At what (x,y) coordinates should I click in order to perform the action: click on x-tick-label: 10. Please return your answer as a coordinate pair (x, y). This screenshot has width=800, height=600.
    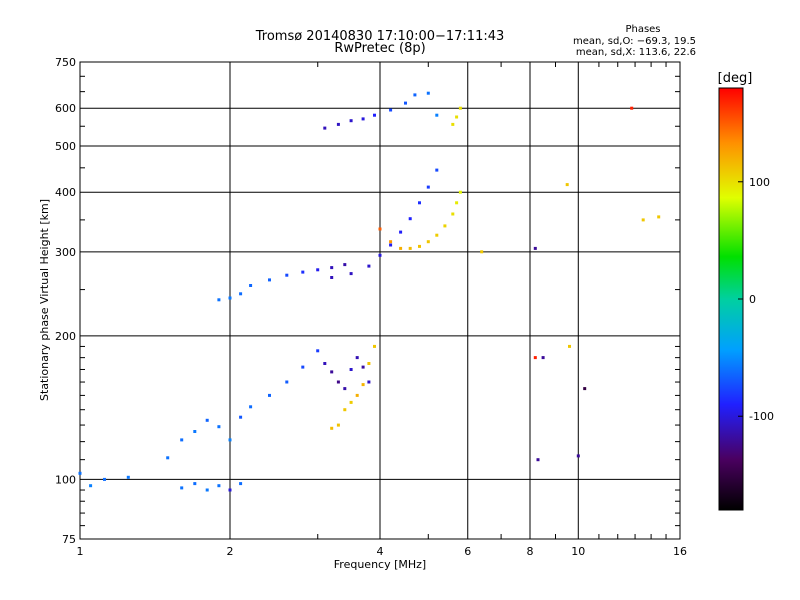
    Looking at the image, I should click on (578, 551).